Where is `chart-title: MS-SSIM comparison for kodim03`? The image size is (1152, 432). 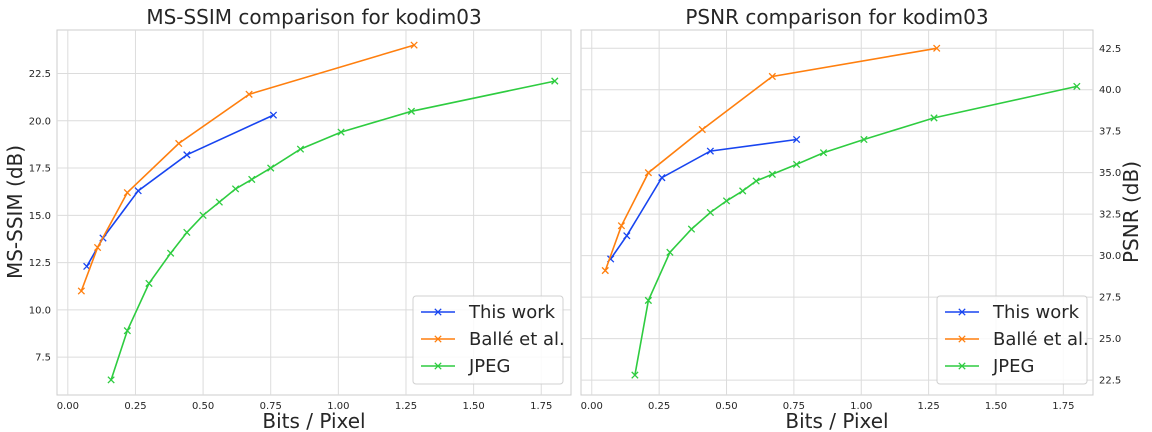 chart-title: MS-SSIM comparison for kodim03 is located at coordinates (313, 17).